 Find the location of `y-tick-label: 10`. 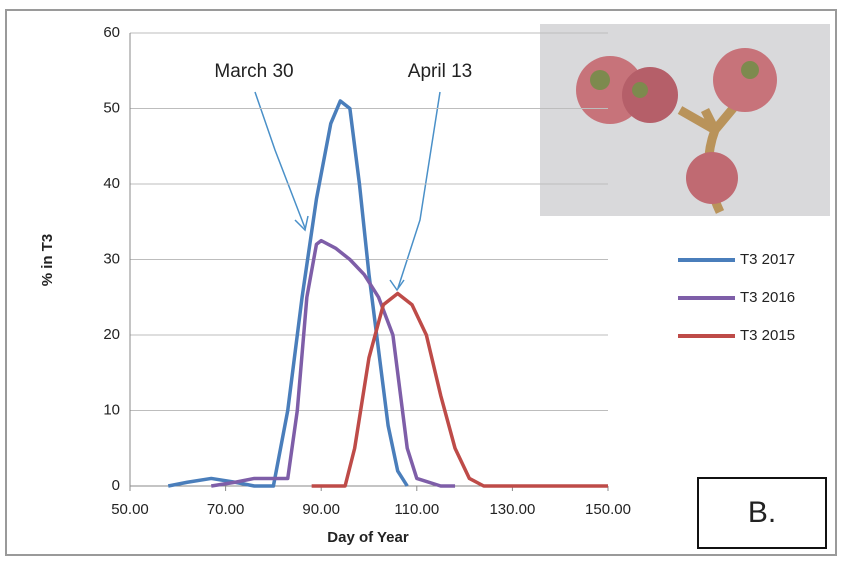

y-tick-label: 10 is located at coordinates (111, 409).